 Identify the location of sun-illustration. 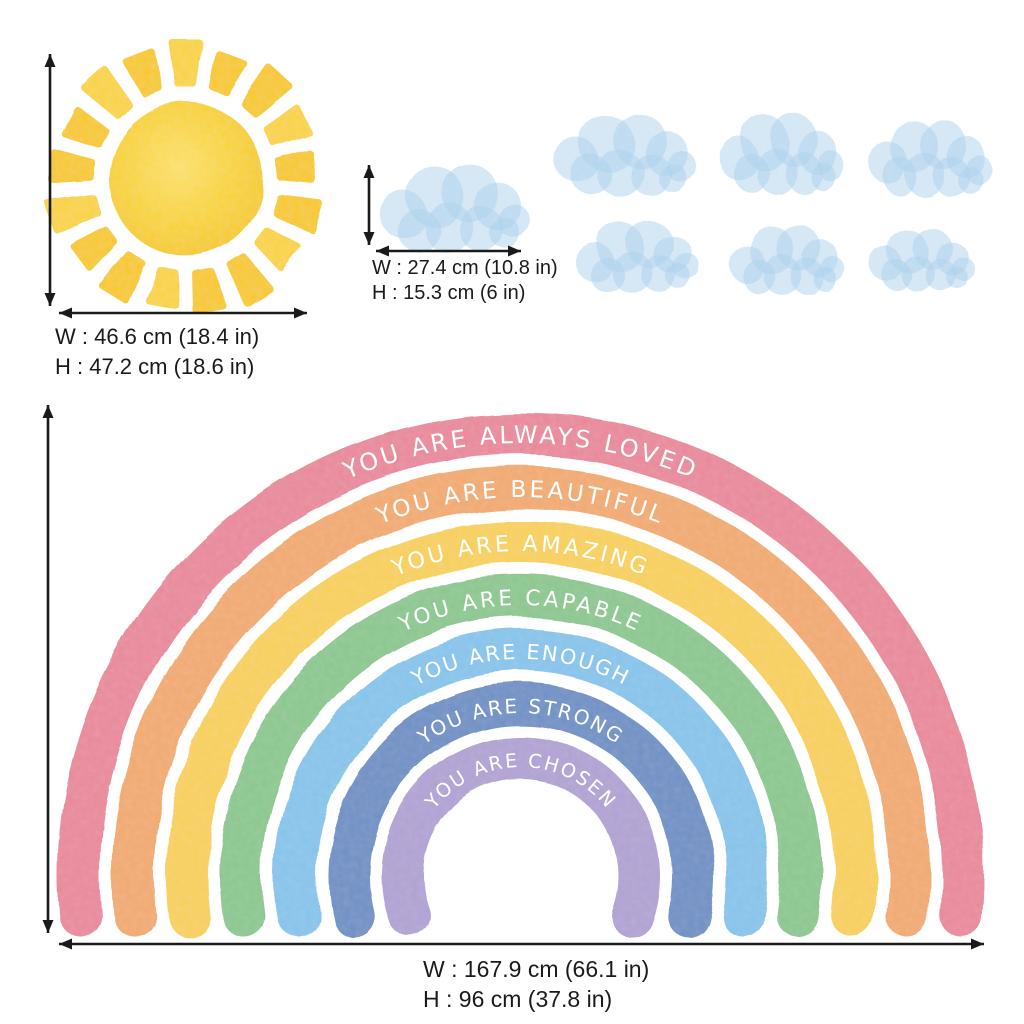
(184, 177).